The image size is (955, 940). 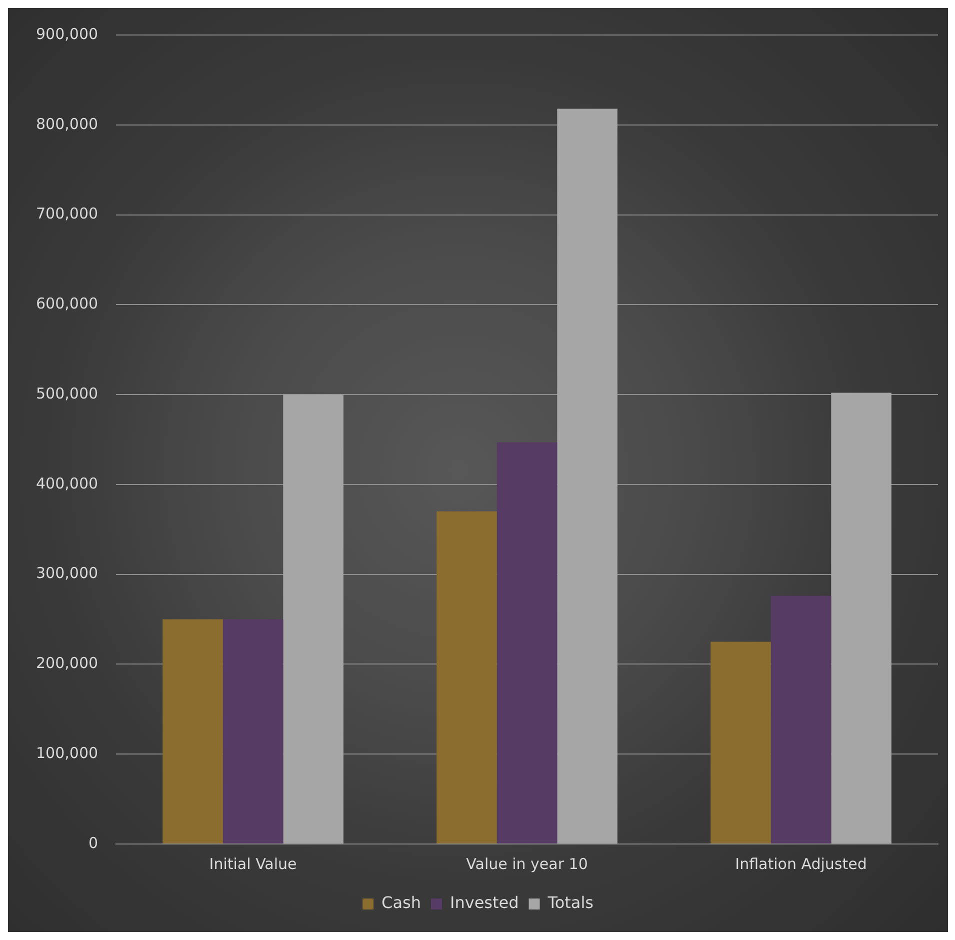 What do you see at coordinates (67, 213) in the screenshot?
I see `y-tick-label: 700,000` at bounding box center [67, 213].